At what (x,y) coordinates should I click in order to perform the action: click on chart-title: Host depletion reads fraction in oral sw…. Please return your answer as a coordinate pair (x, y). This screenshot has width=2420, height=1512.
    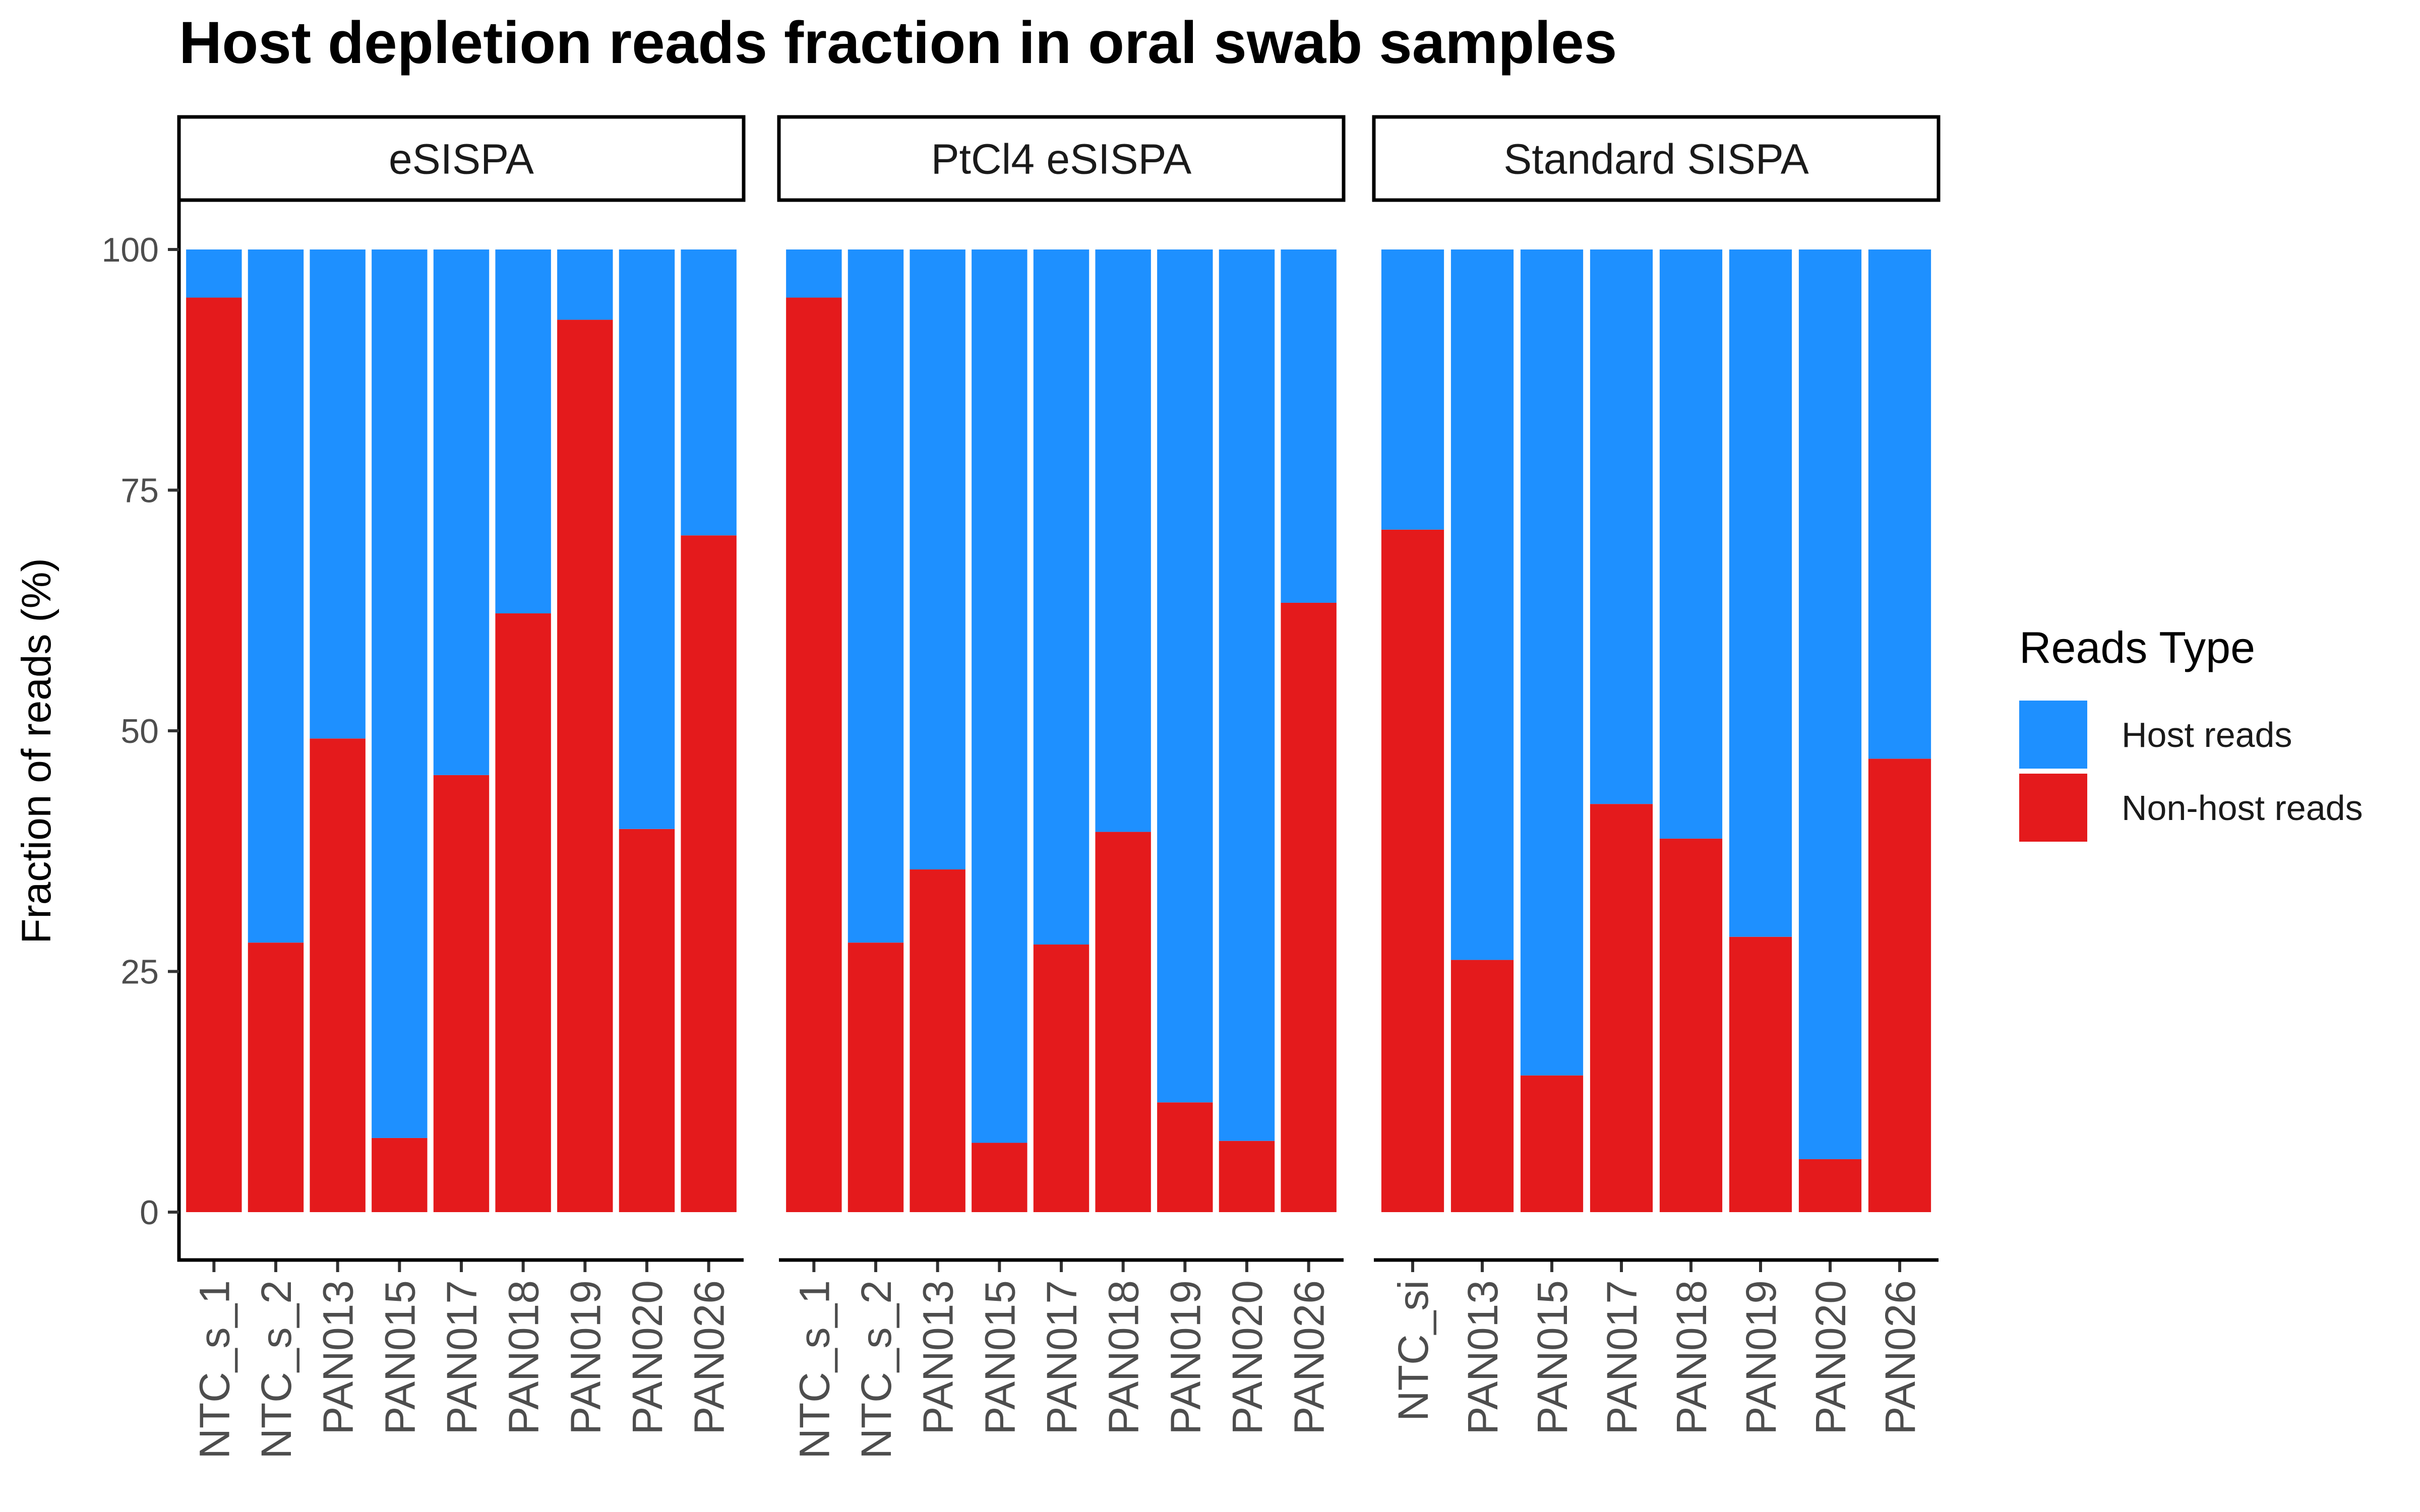
    Looking at the image, I should click on (898, 43).